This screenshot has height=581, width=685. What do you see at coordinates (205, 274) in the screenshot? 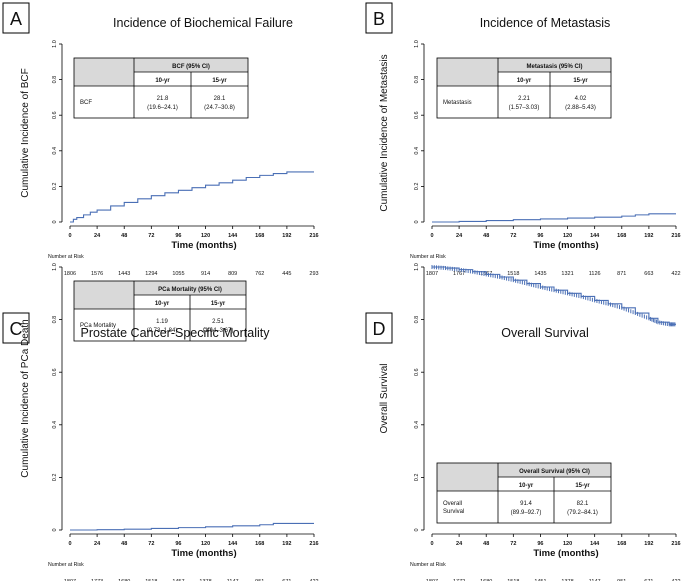
I see `at-risk-count: 914` at bounding box center [205, 274].